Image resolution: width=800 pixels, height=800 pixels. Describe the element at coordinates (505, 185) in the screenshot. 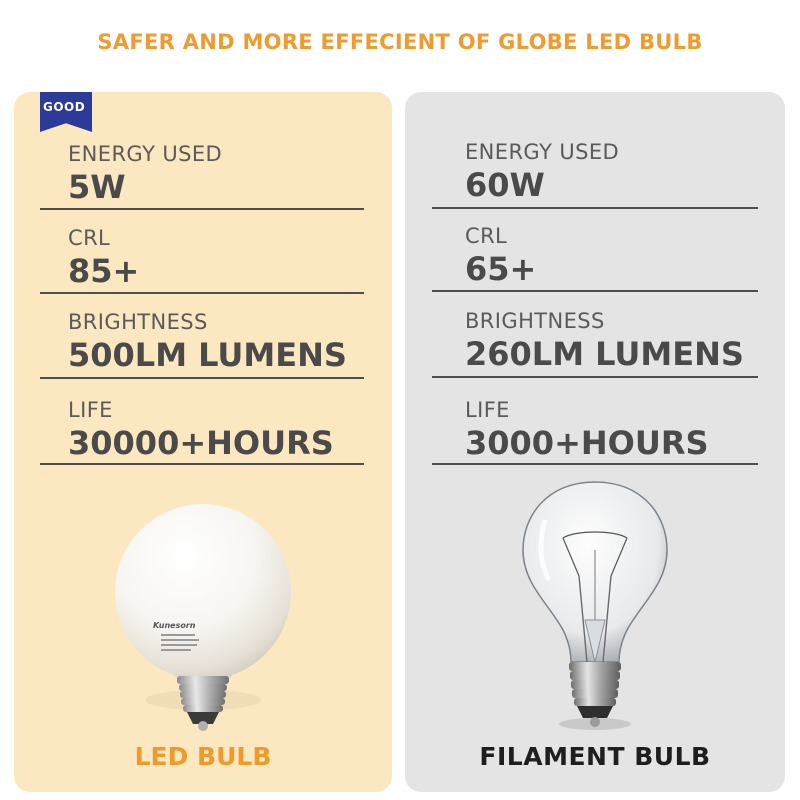

I see `spec-value: 60W` at that location.